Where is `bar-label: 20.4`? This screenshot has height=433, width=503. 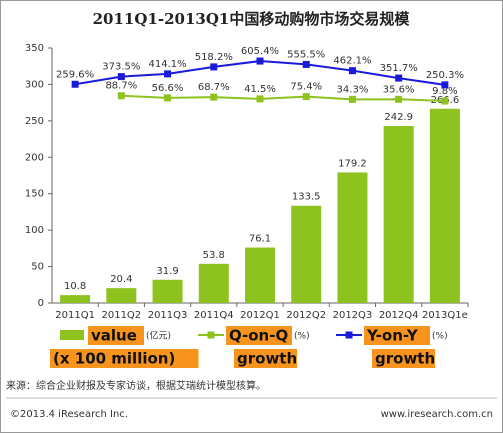 bar-label: 20.4 is located at coordinates (121, 279).